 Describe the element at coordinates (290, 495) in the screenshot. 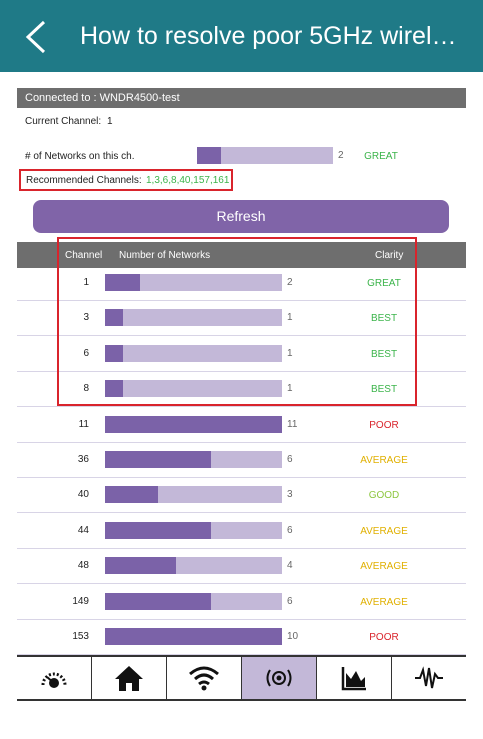

I see `row-network-count: 3` at that location.